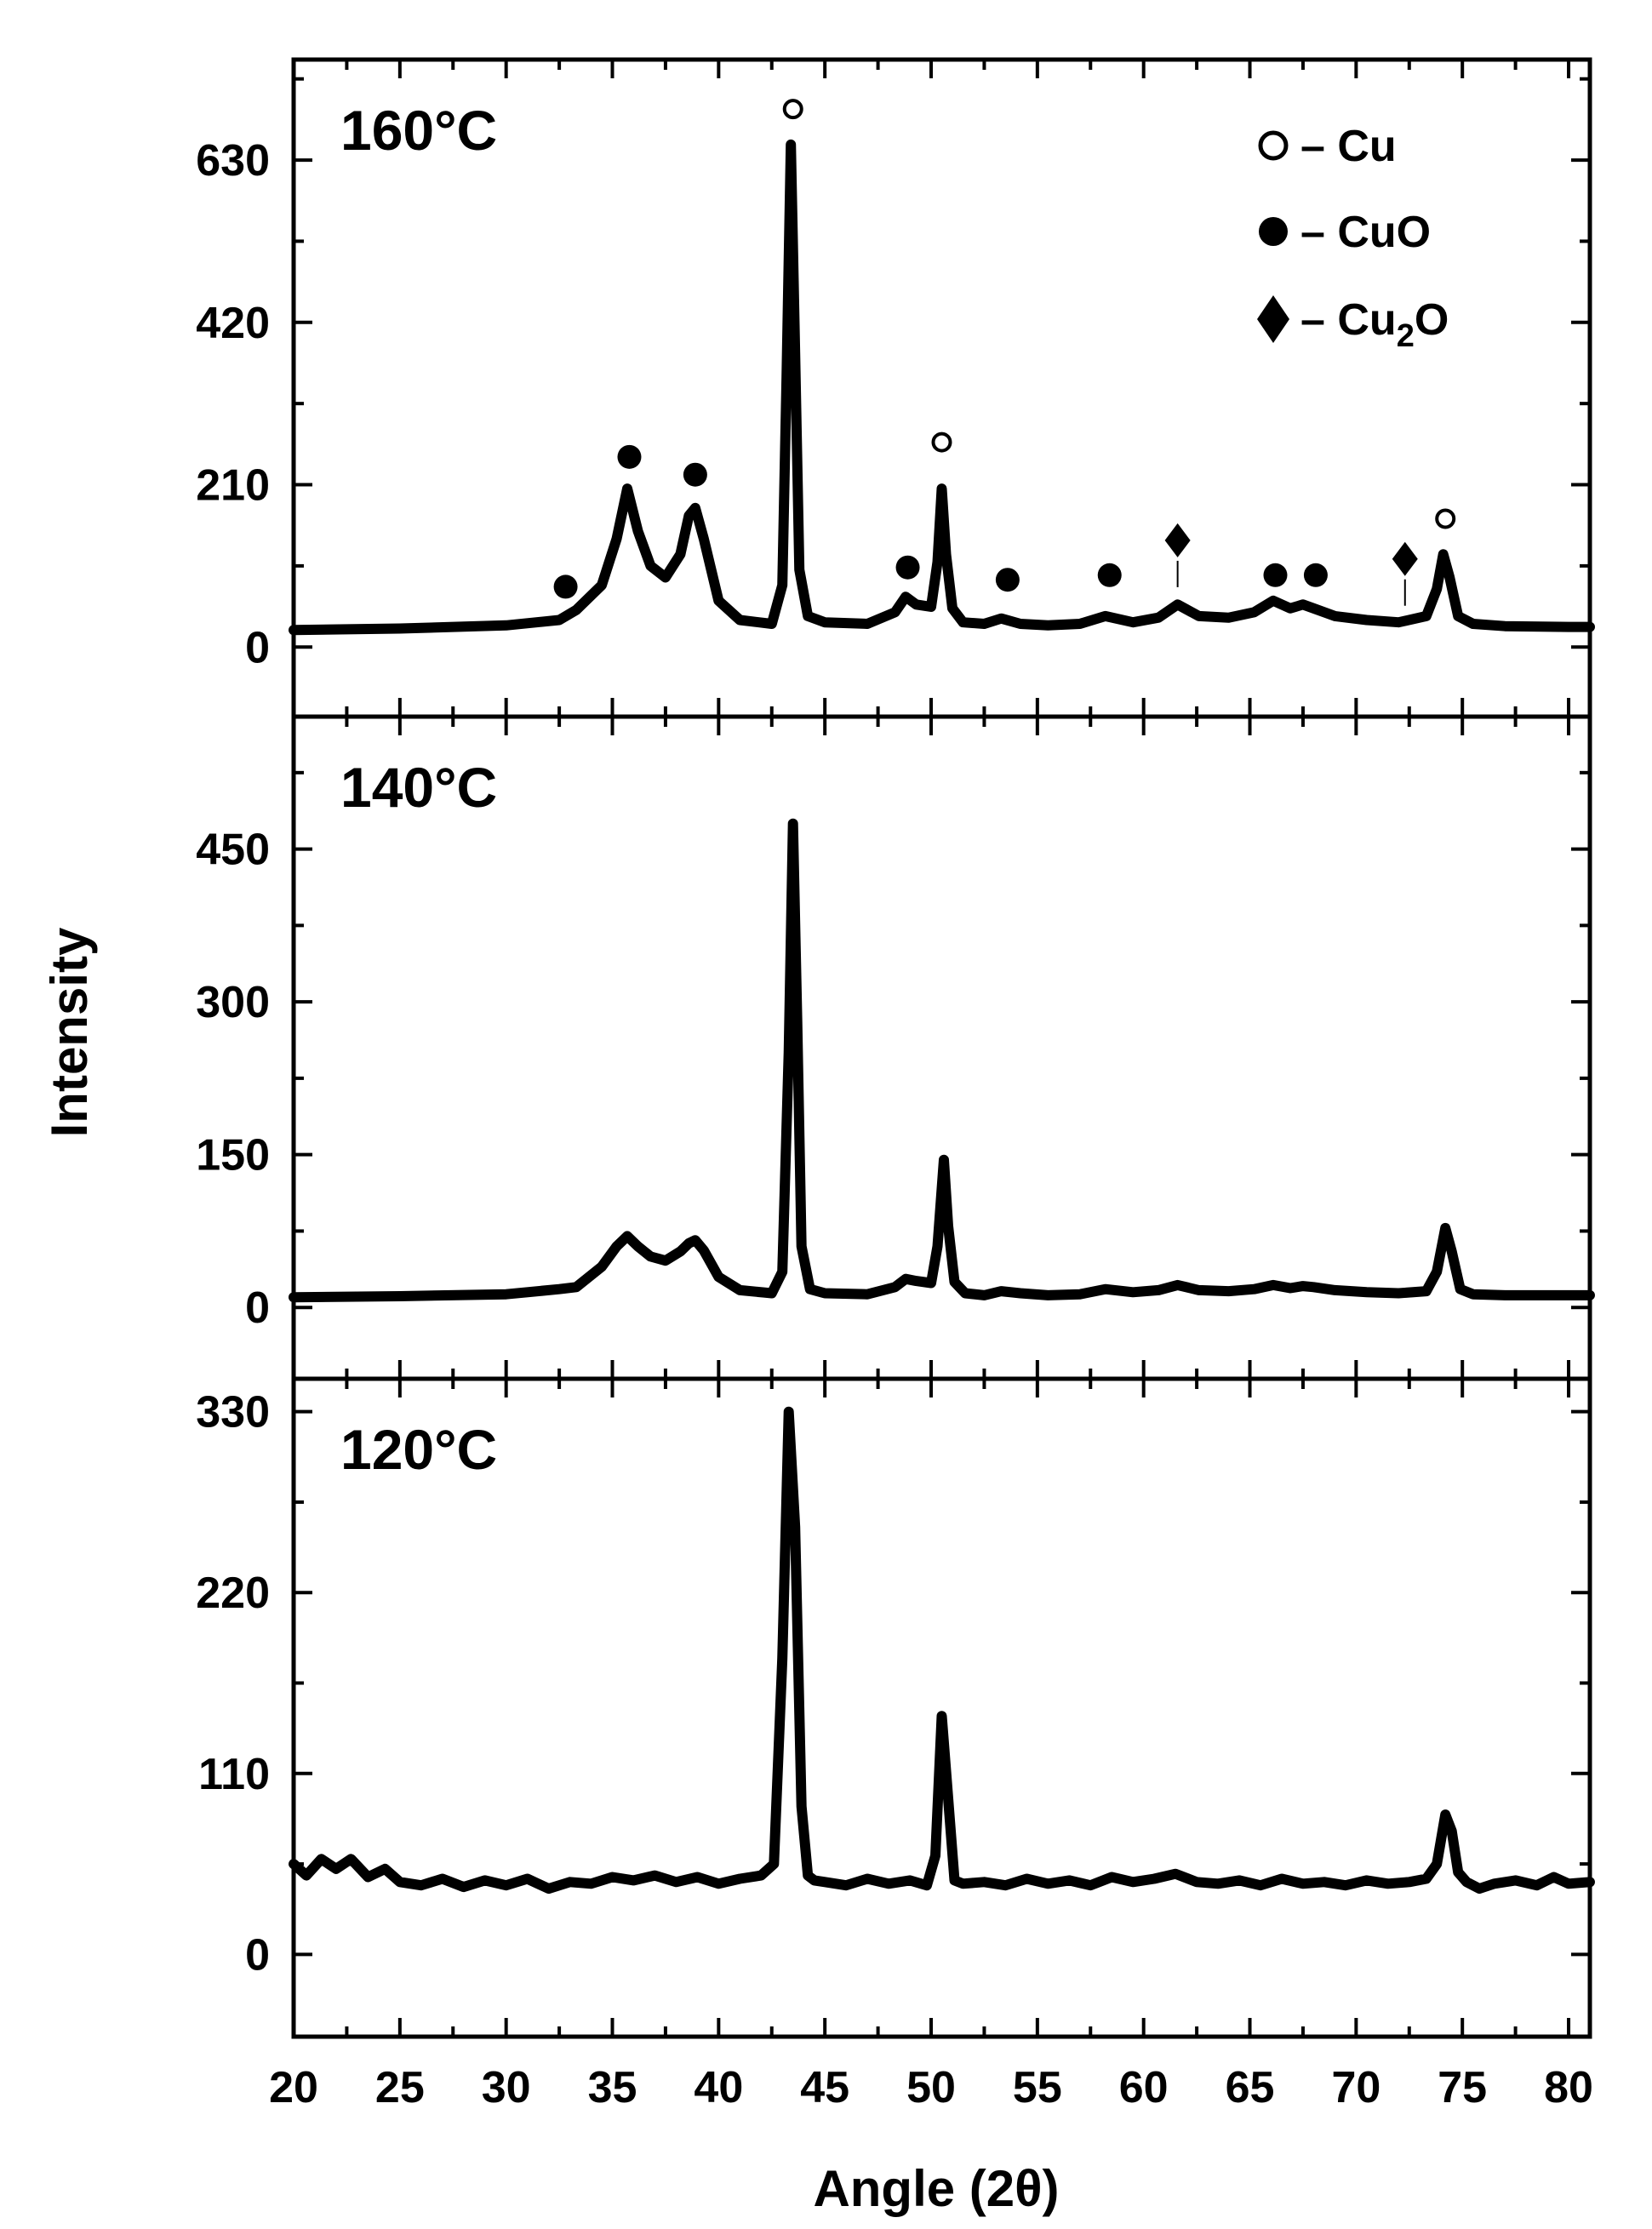  Describe the element at coordinates (233, 486) in the screenshot. I see `panel-1-ytick-label: 210` at that location.